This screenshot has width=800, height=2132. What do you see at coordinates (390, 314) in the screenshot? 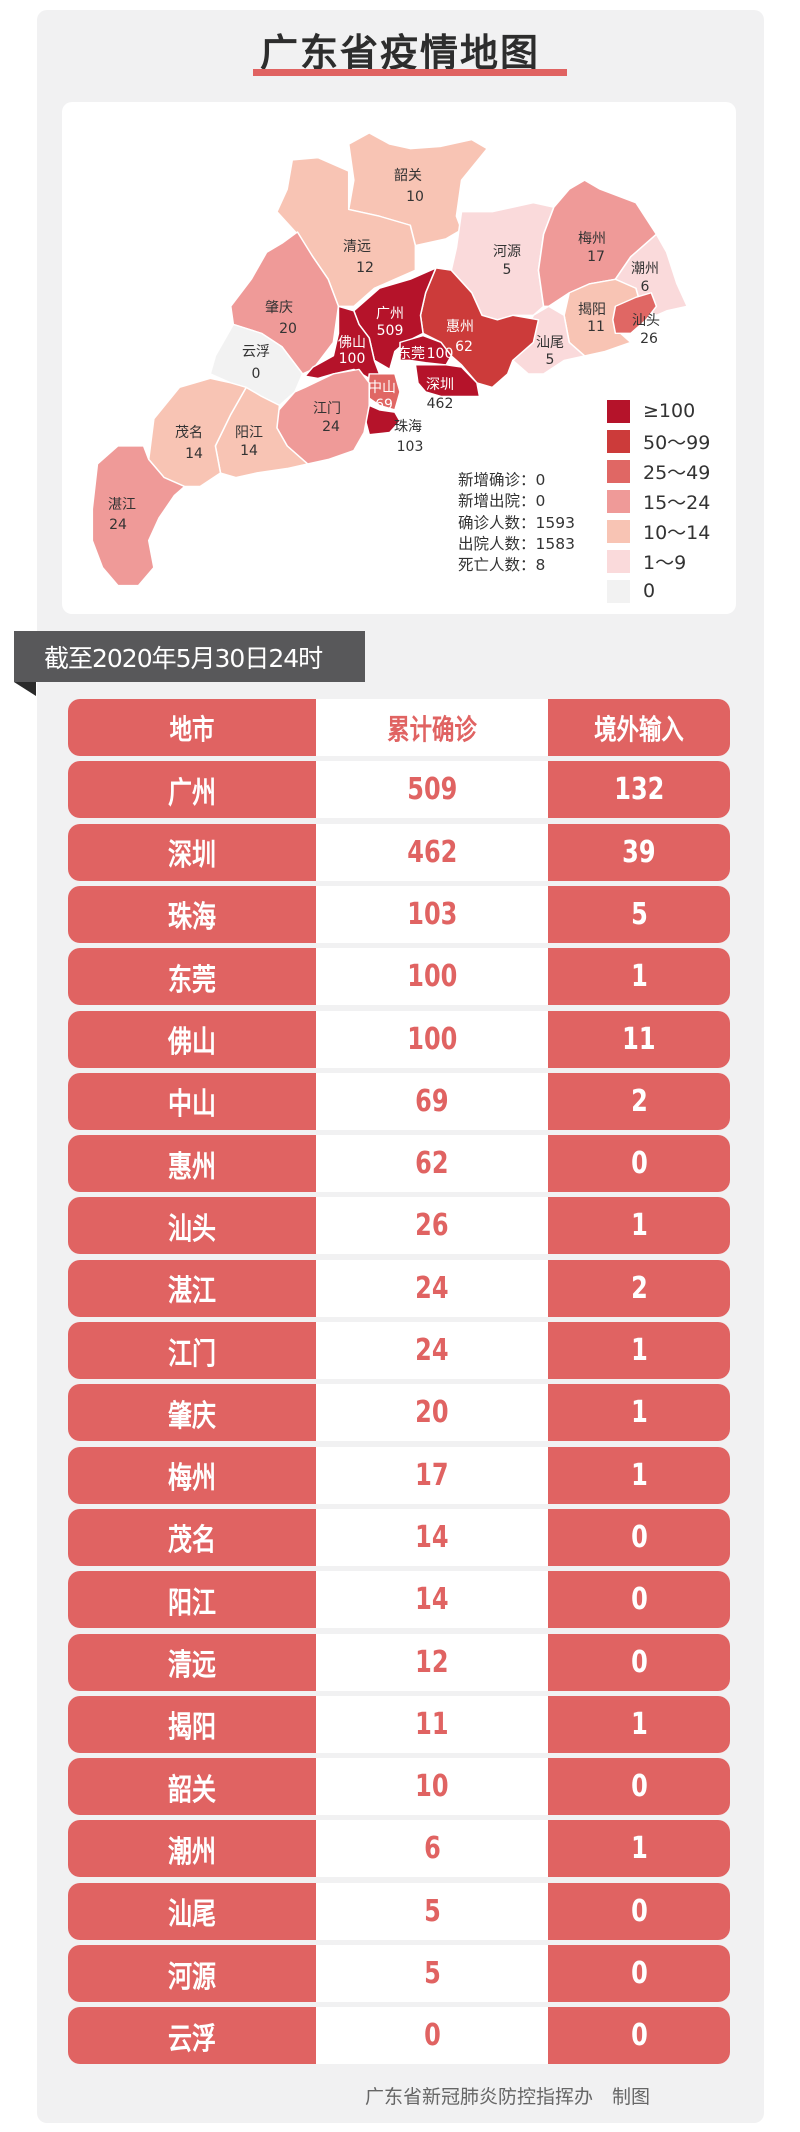
I see `map-label-guangzhou: 广州` at bounding box center [390, 314].